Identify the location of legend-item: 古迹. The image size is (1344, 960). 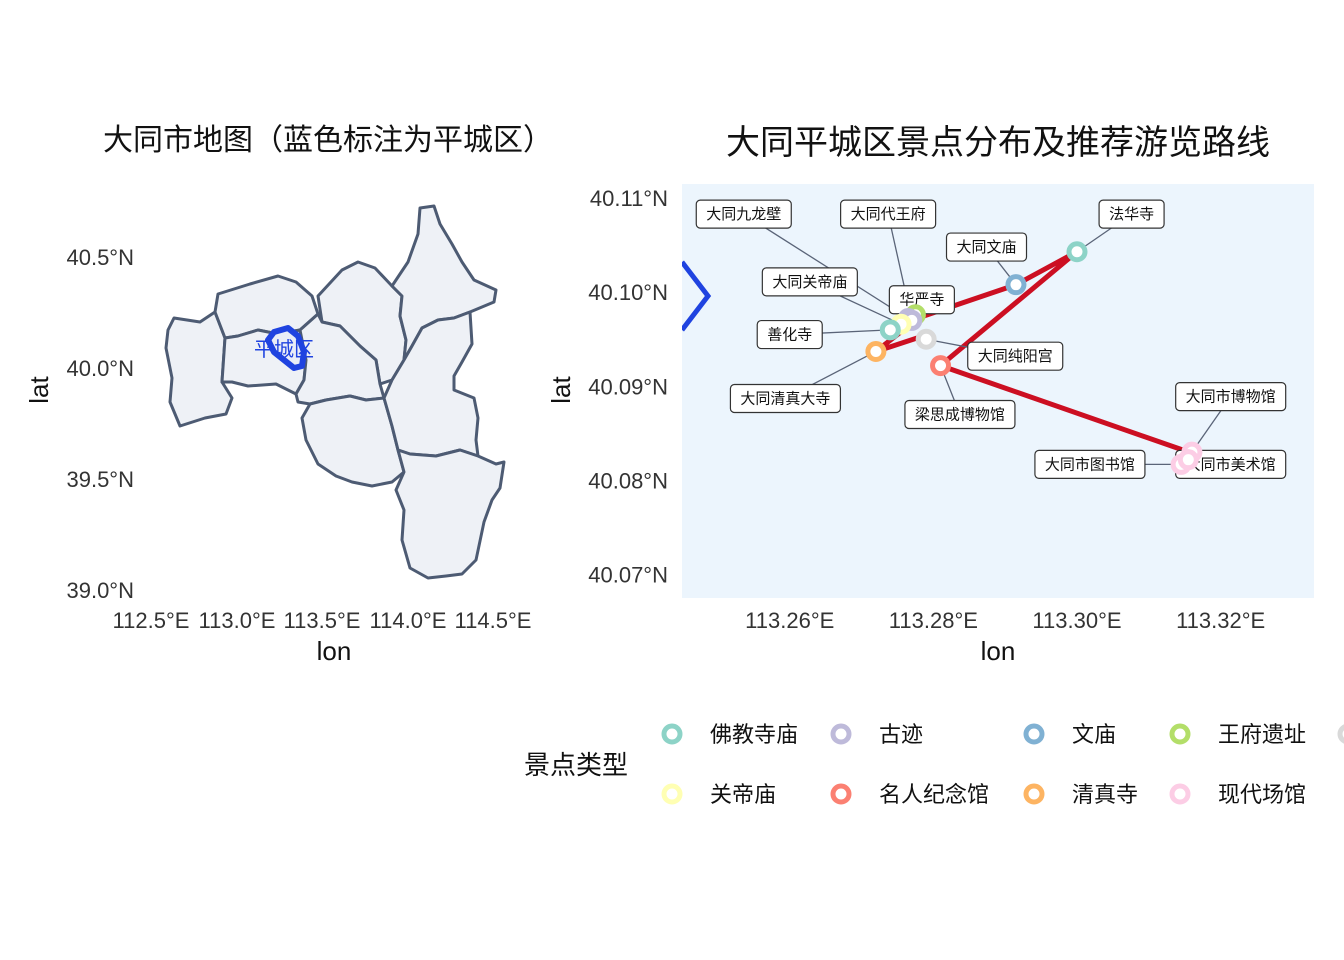
(876, 735).